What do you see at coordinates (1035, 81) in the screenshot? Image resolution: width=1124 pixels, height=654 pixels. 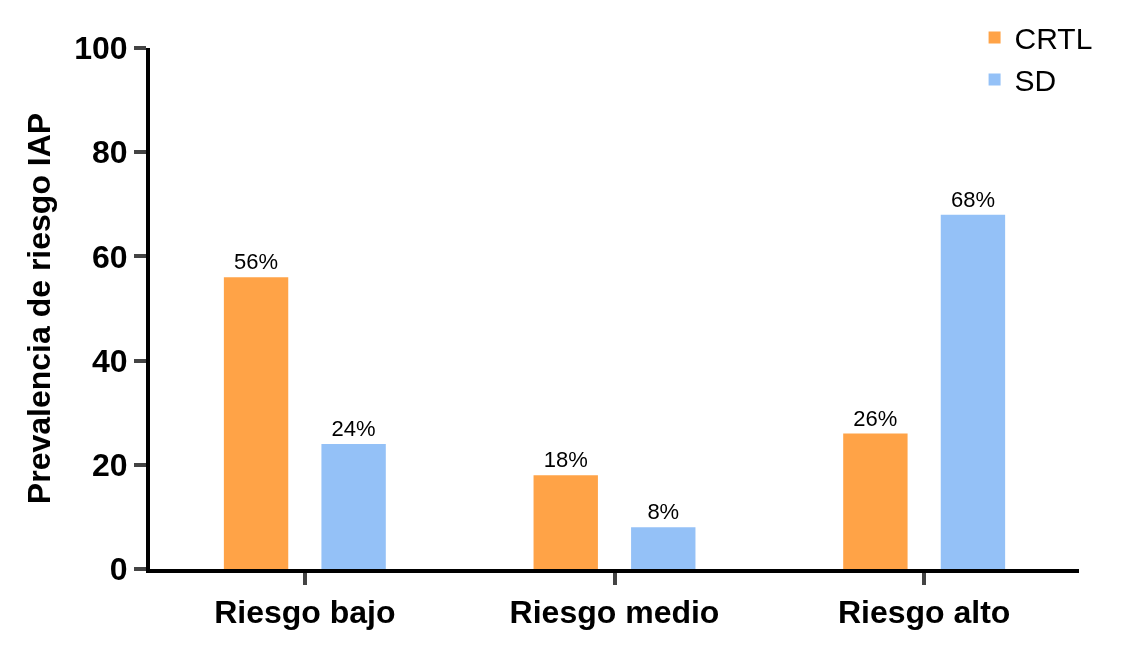 I see `legend-label: SD` at bounding box center [1035, 81].